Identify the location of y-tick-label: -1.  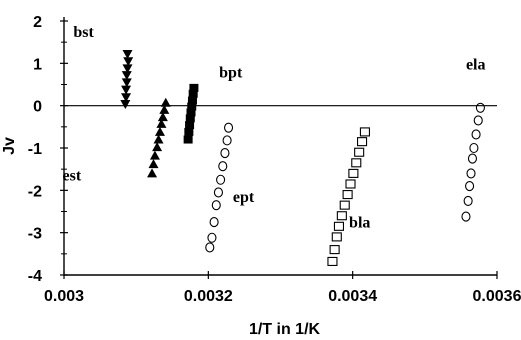
(35, 149).